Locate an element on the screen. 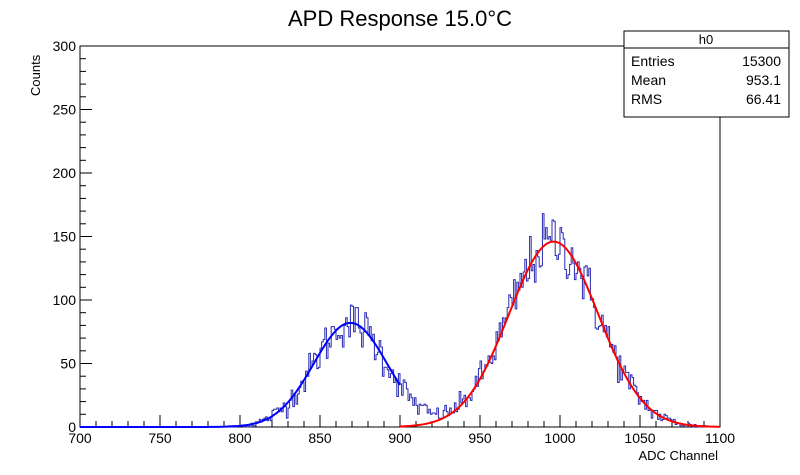 The width and height of the screenshot is (800, 475). y-axis-label: Counts is located at coordinates (35, 75).